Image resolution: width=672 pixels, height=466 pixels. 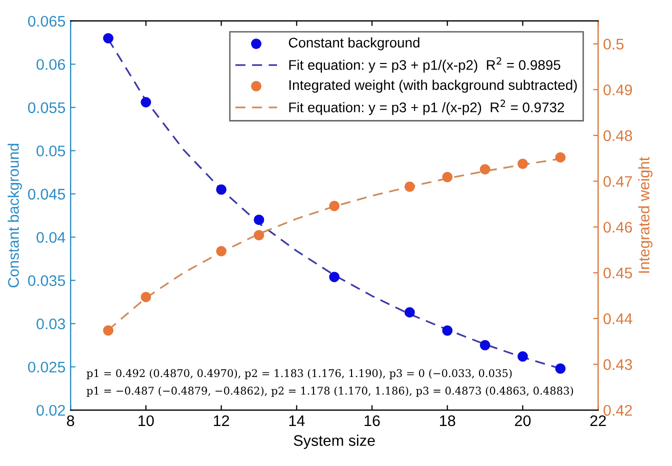 What do you see at coordinates (522, 420) in the screenshot?
I see `x-tick-label: 20` at bounding box center [522, 420].